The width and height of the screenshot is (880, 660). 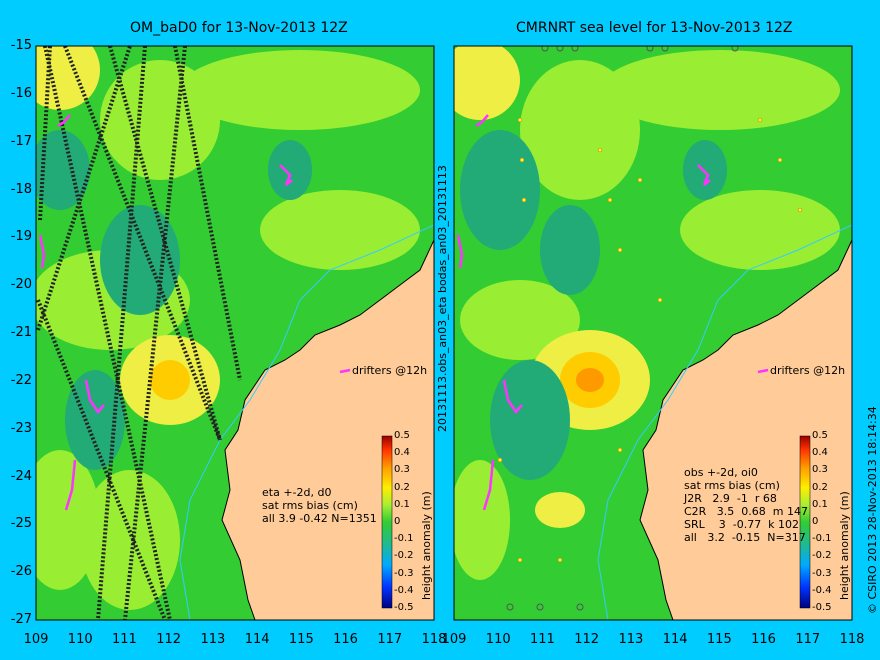 I want to click on lat-tick: -21, so click(x=21, y=332).